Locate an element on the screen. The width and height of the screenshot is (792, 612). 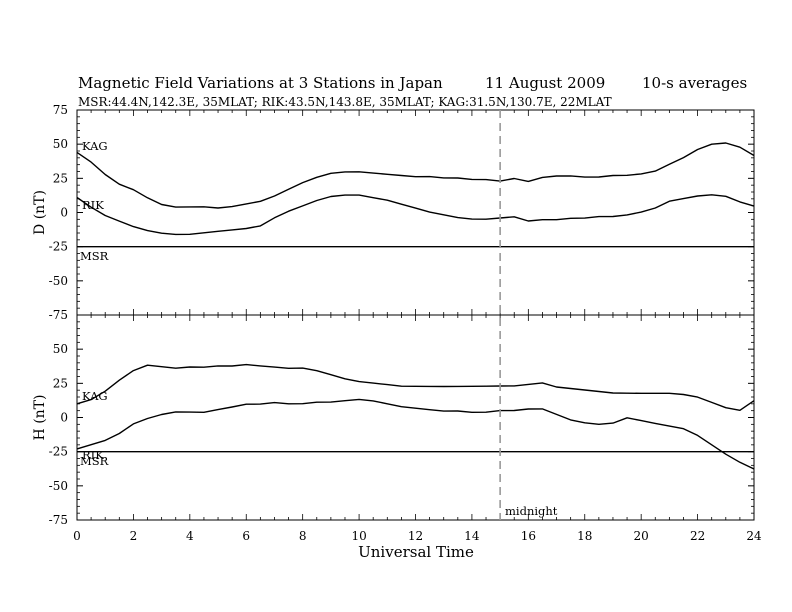
x-tick-label: 22 is located at coordinates (697, 536).